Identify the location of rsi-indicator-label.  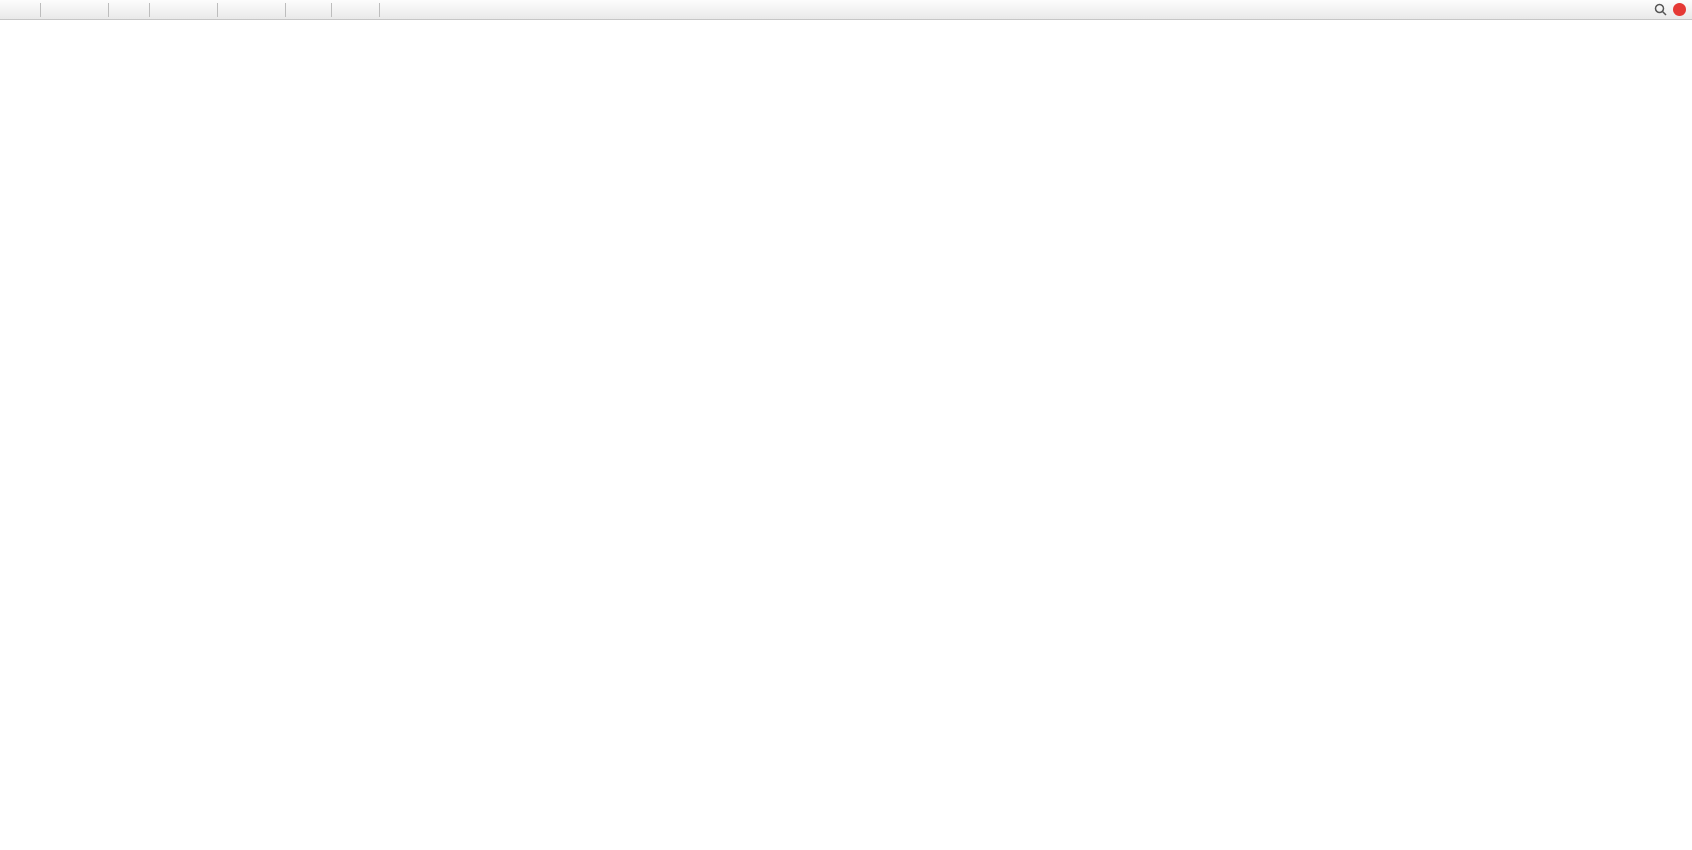
(7, 661).